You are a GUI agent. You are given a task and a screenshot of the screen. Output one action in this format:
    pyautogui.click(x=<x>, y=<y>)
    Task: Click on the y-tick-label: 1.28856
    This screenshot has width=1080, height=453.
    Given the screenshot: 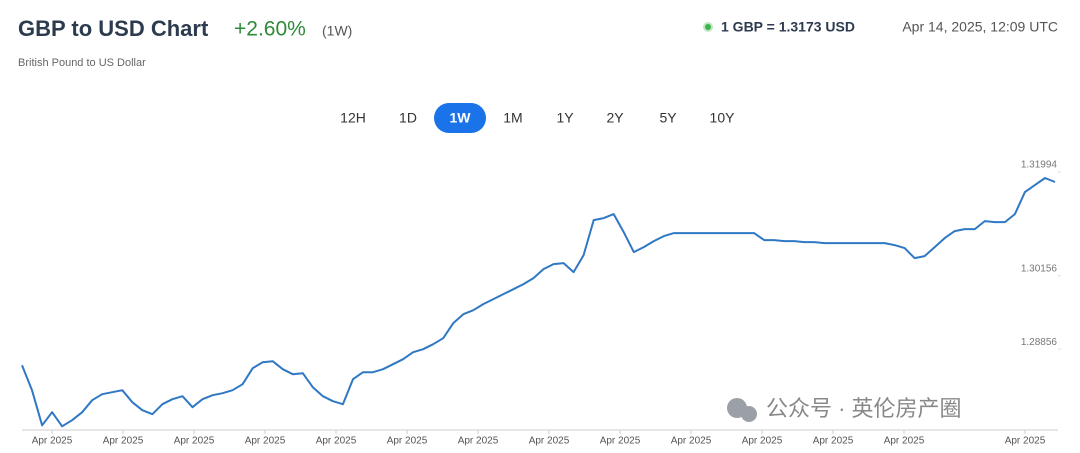 What is the action you would take?
    pyautogui.click(x=1039, y=342)
    